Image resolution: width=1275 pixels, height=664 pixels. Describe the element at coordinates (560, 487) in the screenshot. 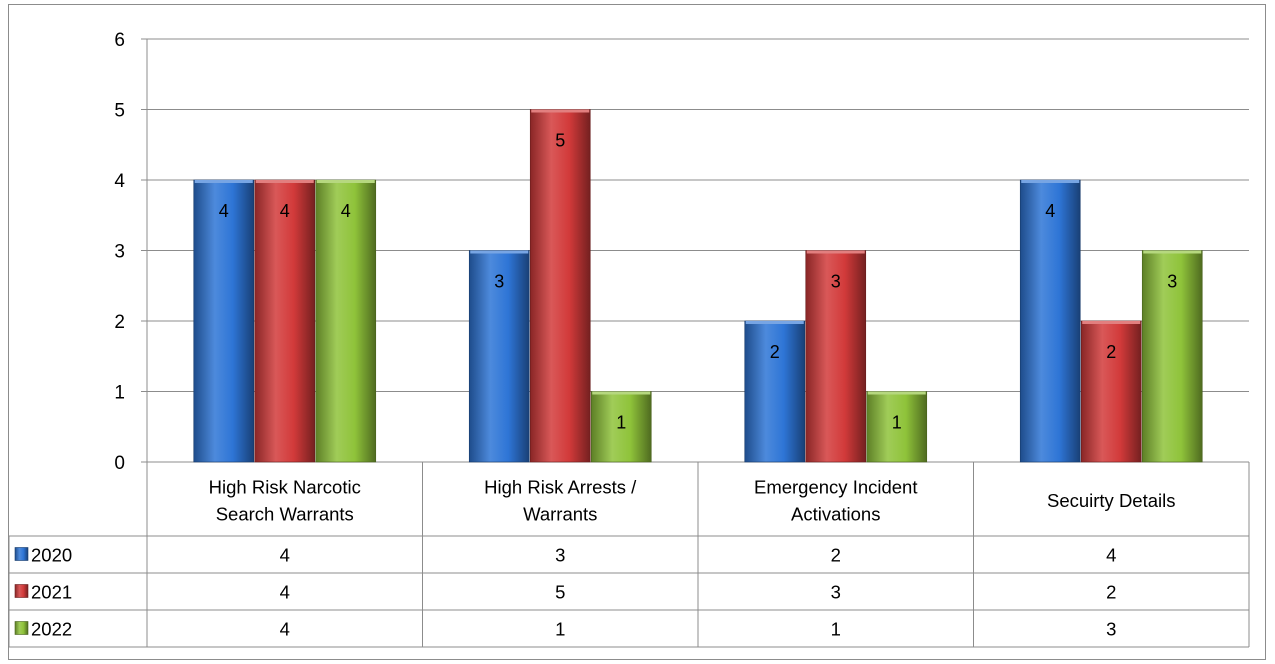

I see `category-label: High Risk Arrests /` at that location.